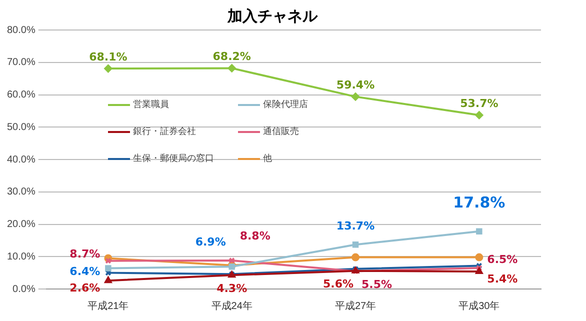  I want to click on x-tick-label: 平成21年, so click(108, 306).